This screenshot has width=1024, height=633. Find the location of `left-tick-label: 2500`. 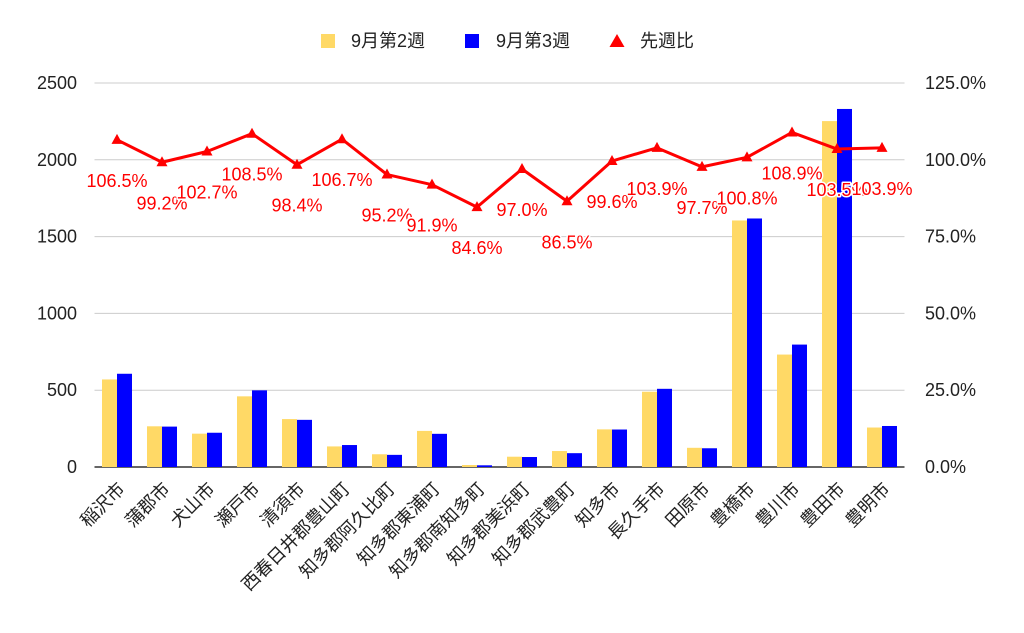

left-tick-label: 2500 is located at coordinates (57, 83).